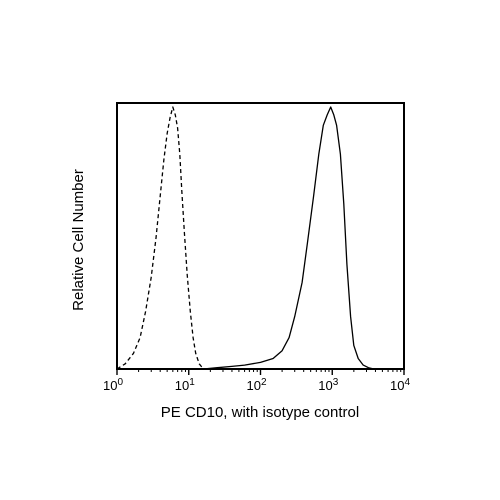  Describe the element at coordinates (113, 385) in the screenshot. I see `x-tick-label: 10⁰` at that location.